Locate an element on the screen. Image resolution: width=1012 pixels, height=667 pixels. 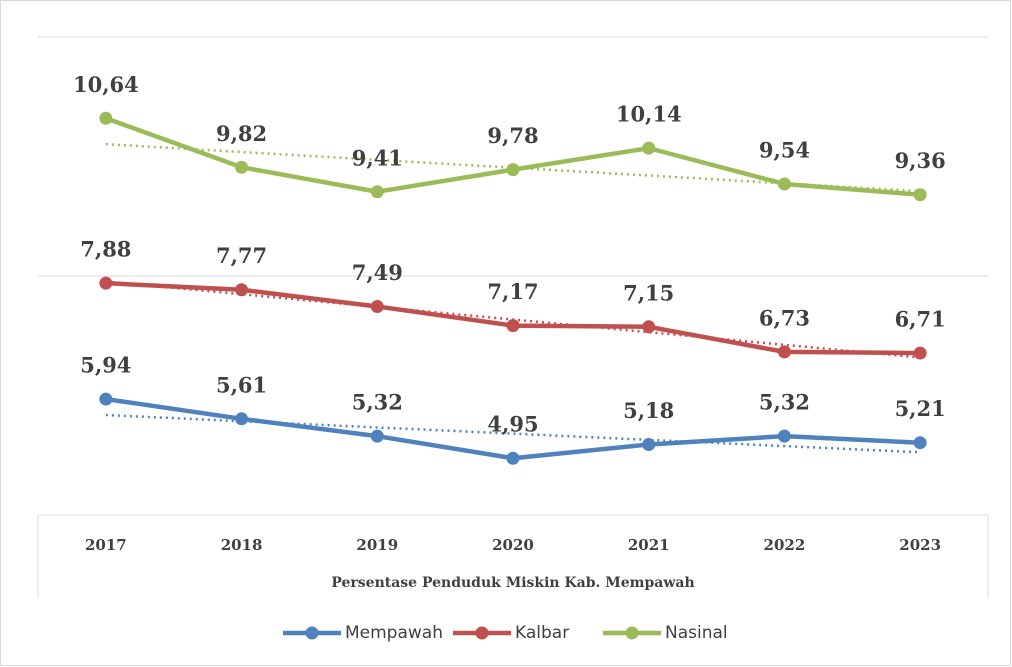
data-label: 7,17 is located at coordinates (512, 291).